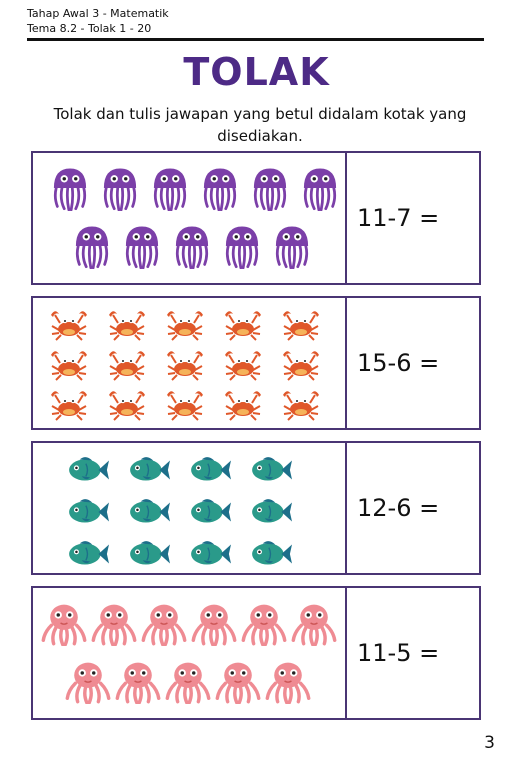 The width and height of the screenshot is (513, 758). What do you see at coordinates (489, 743) in the screenshot?
I see `page-number: 3` at bounding box center [489, 743].